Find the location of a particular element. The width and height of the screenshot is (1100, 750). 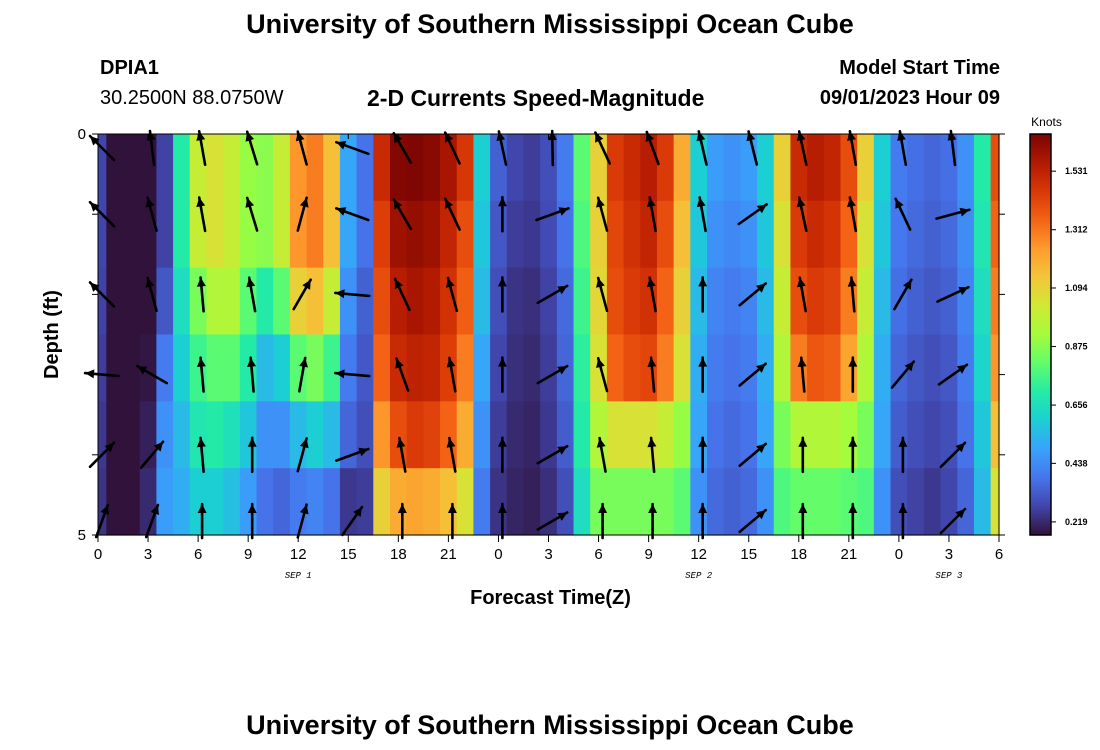

y-axis-label: Depth (ft) is located at coordinates (52, 334).